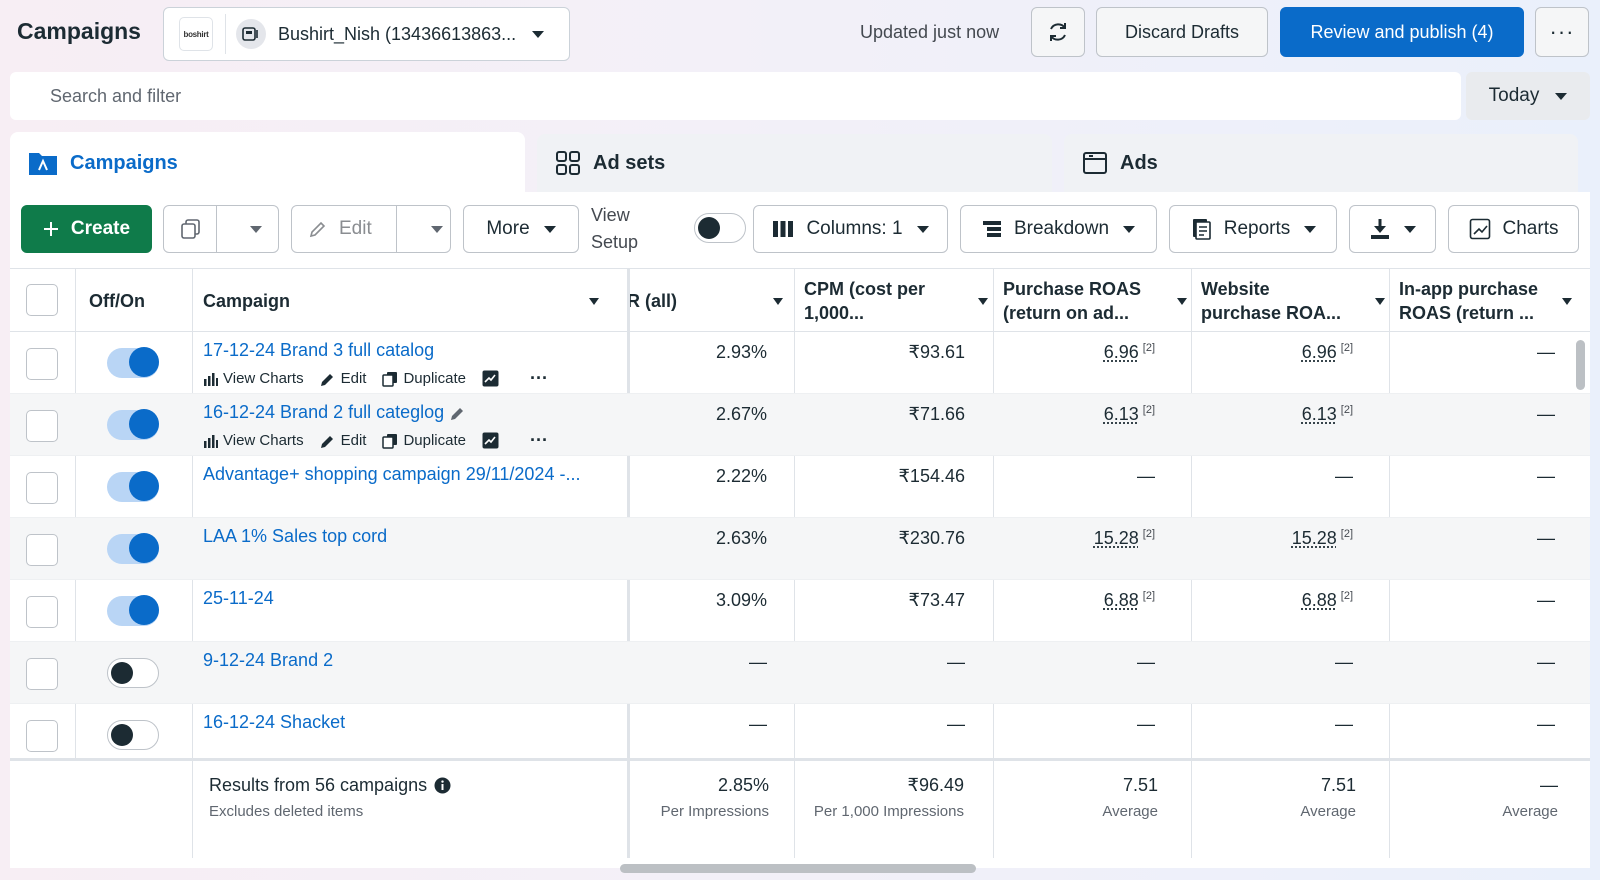 This screenshot has width=1600, height=880. Describe the element at coordinates (741, 600) in the screenshot. I see `cell-ctr: 3.09%` at that location.